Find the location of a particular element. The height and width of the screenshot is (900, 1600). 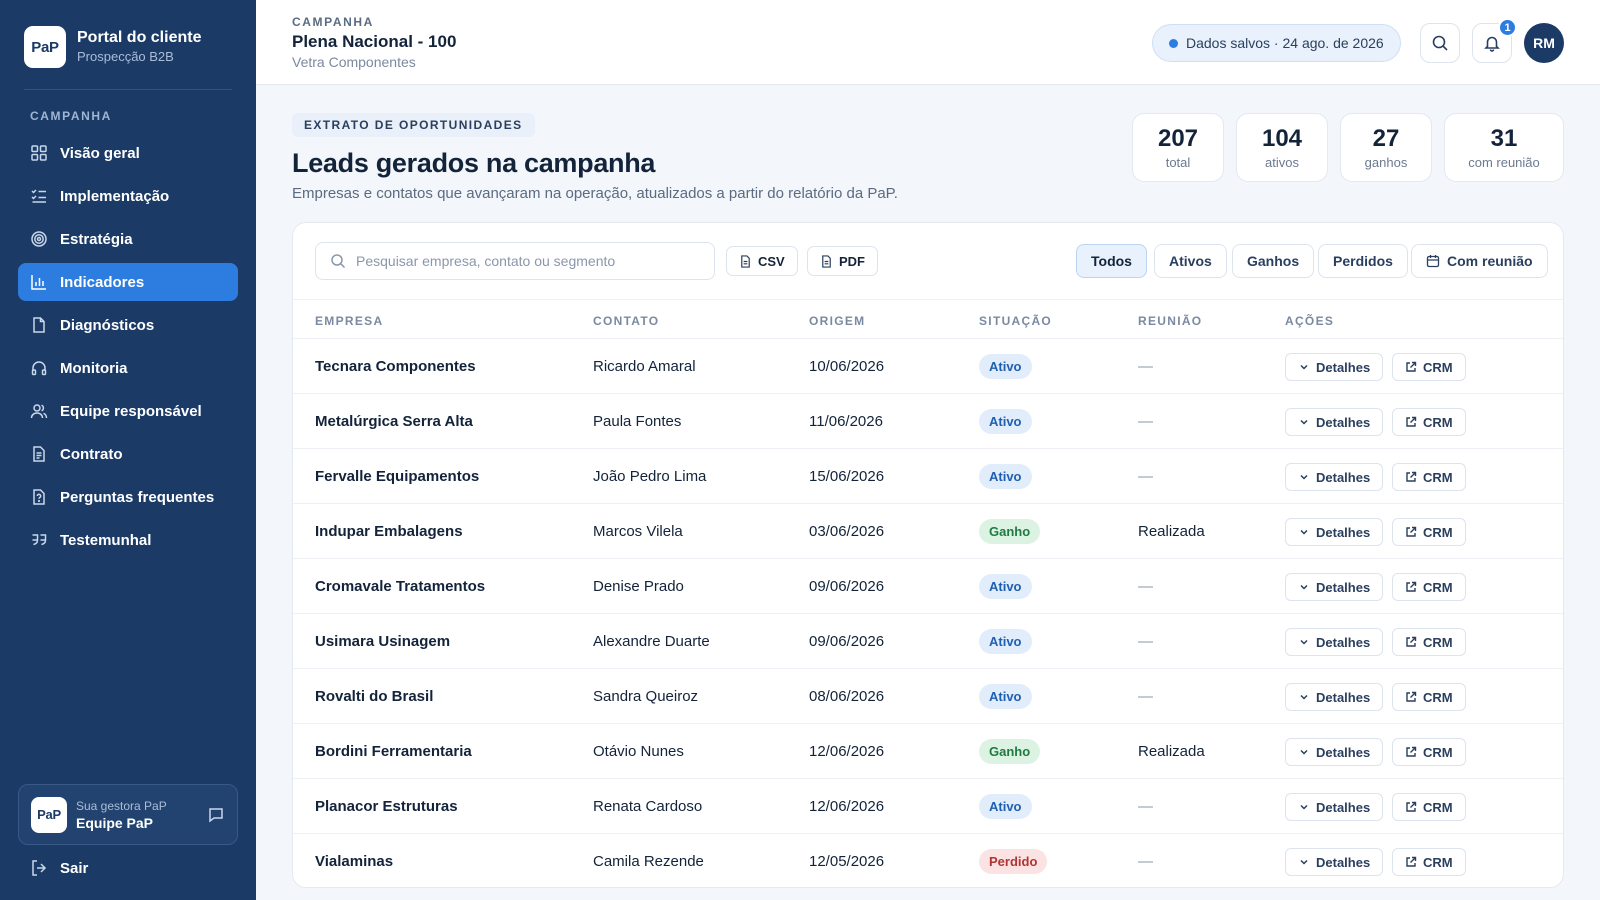

export-csv-button: CSV is located at coordinates (762, 261).